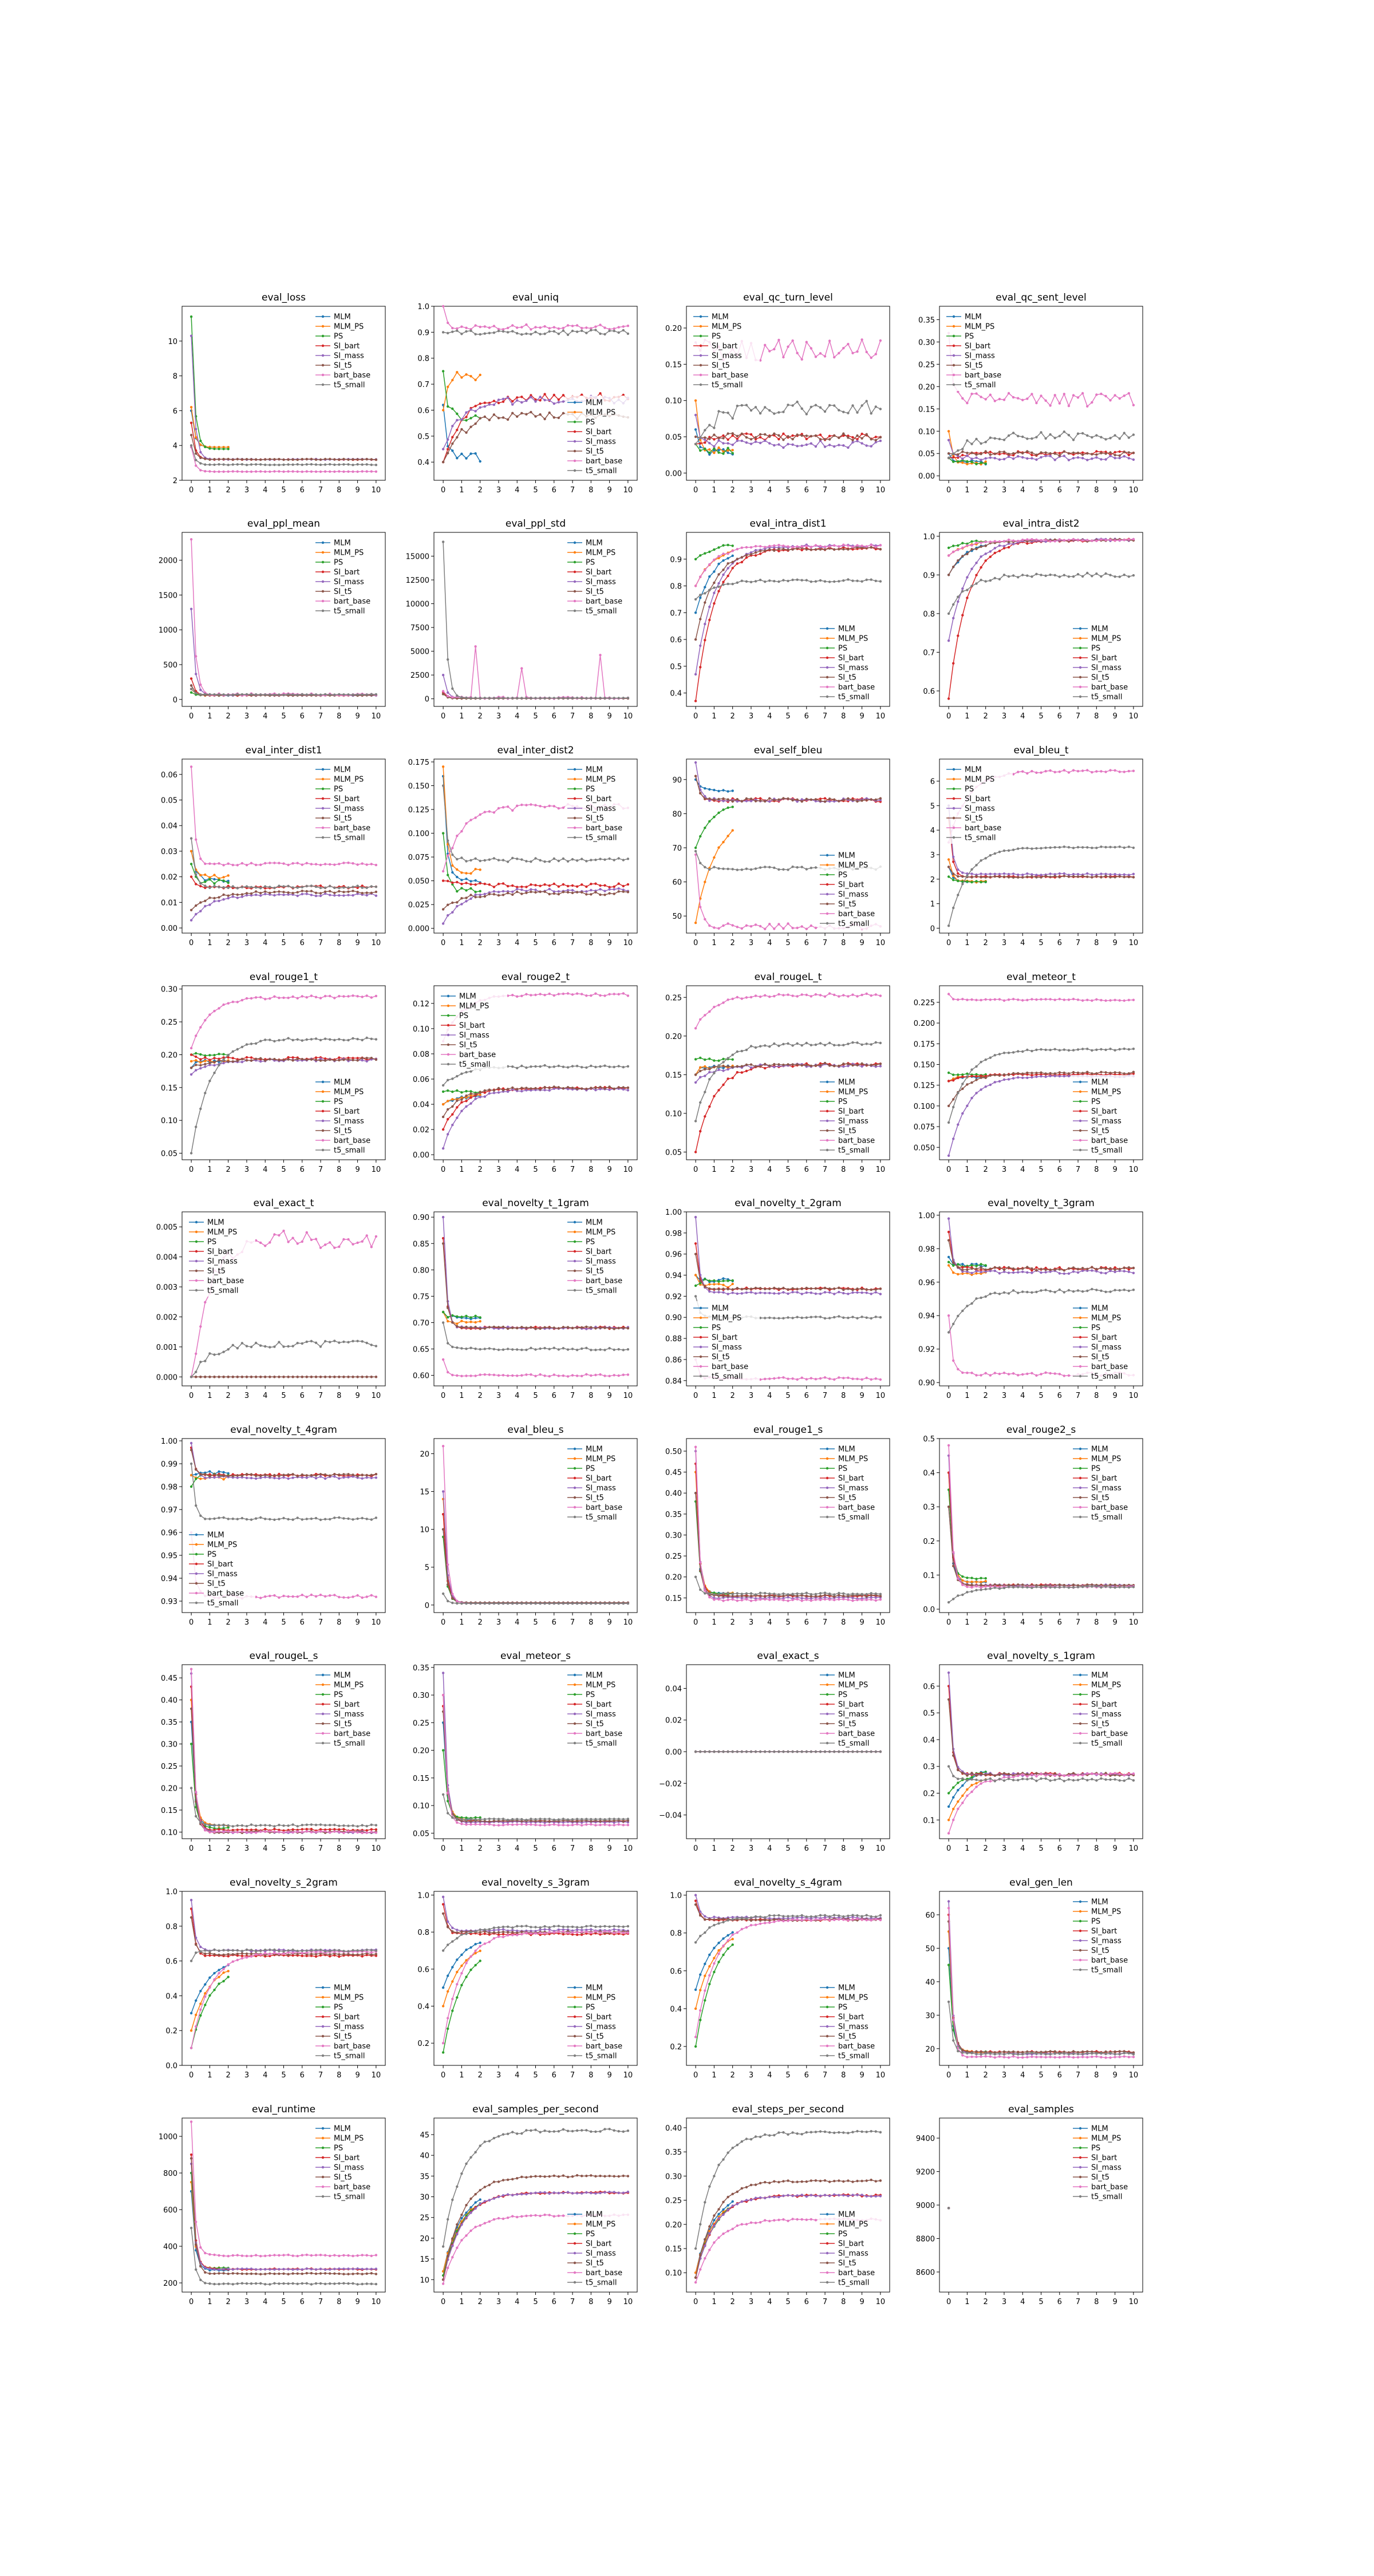  Describe the element at coordinates (601, 413) in the screenshot. I see `legend-label: MLM_PS` at that location.